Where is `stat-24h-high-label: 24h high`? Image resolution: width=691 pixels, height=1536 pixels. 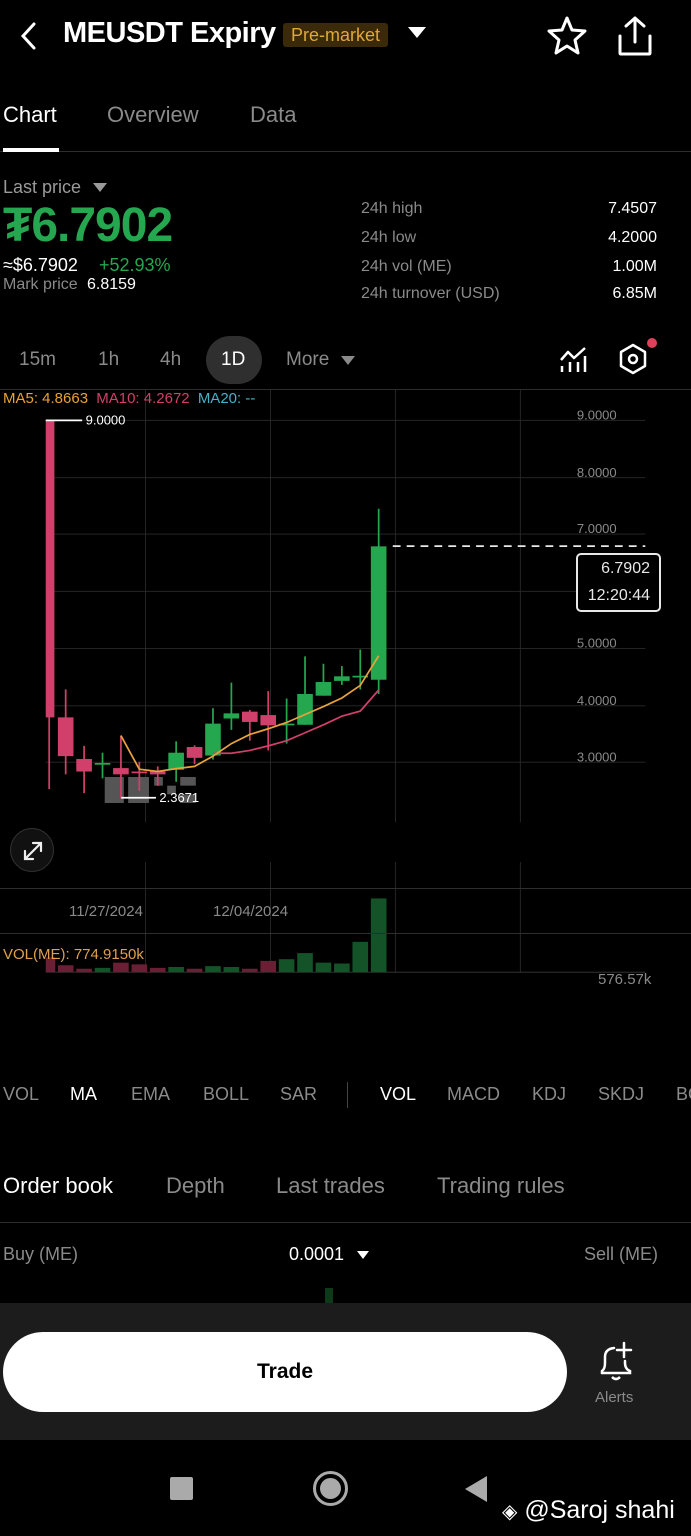
stat-24h-high-label: 24h high is located at coordinates (392, 208).